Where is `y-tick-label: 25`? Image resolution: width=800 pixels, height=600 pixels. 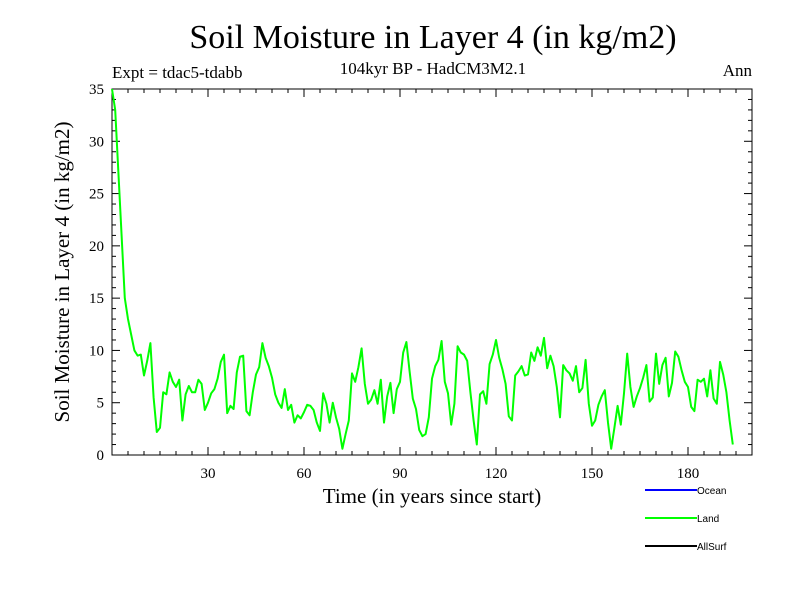 y-tick-label: 25 is located at coordinates (96, 195).